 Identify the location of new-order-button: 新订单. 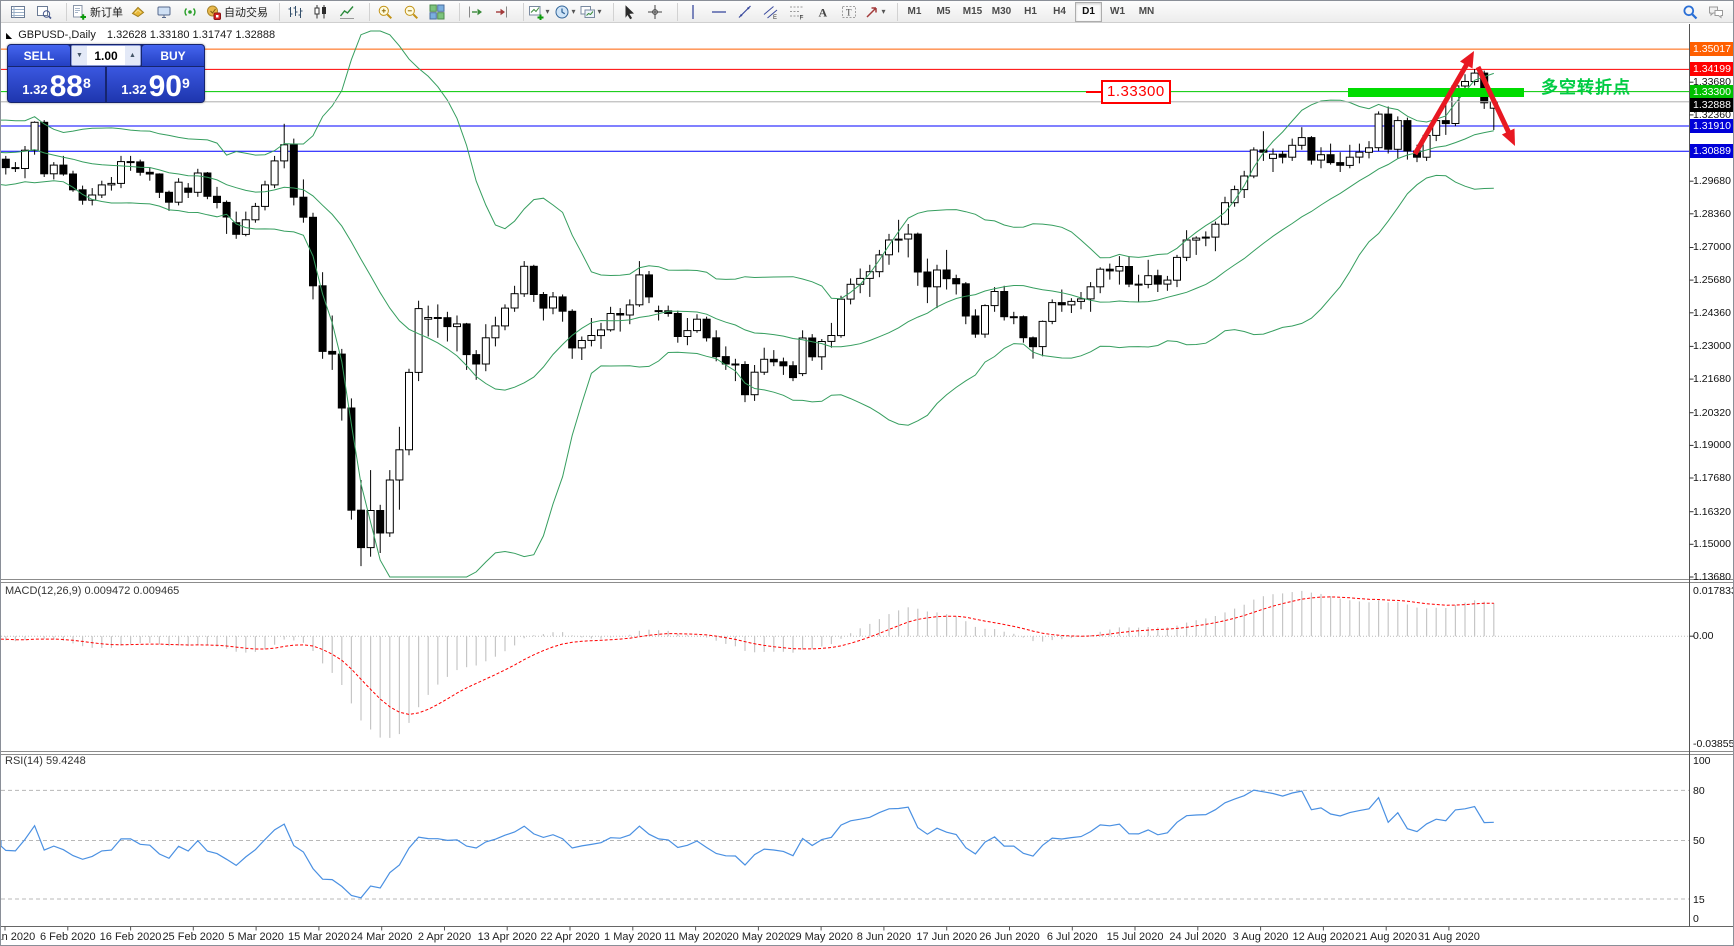
(97, 12).